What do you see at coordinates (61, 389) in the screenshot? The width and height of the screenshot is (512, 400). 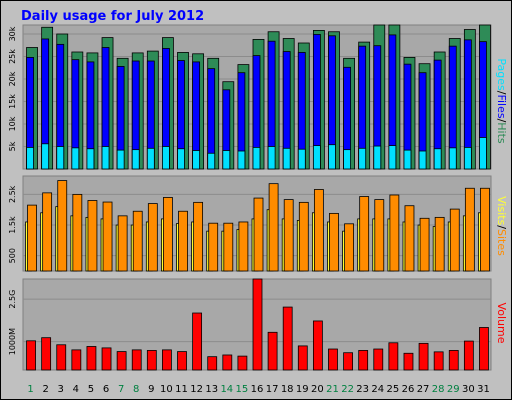 I see `day-tick-label: 3` at bounding box center [61, 389].